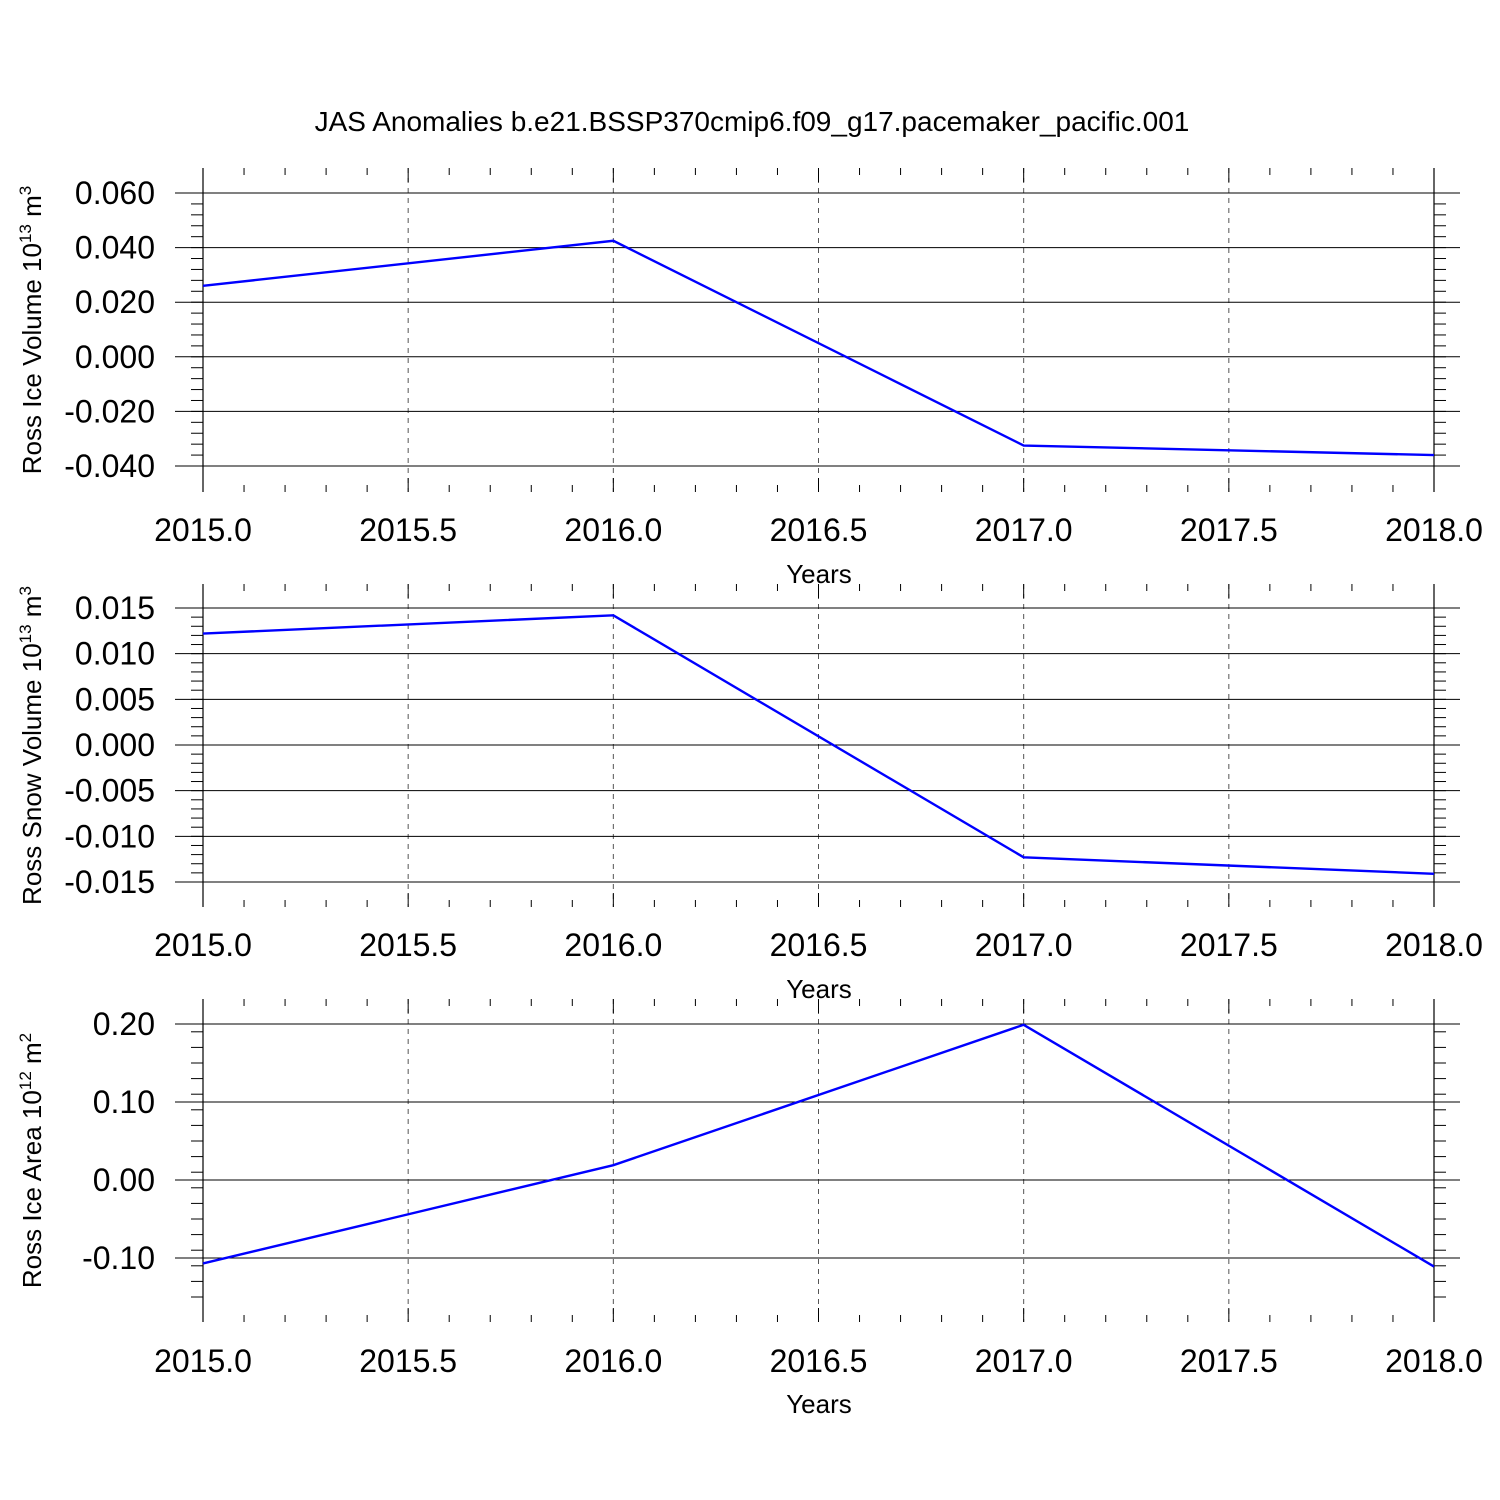  Describe the element at coordinates (124, 1102) in the screenshot. I see `y-tick-label: 0.10` at that location.